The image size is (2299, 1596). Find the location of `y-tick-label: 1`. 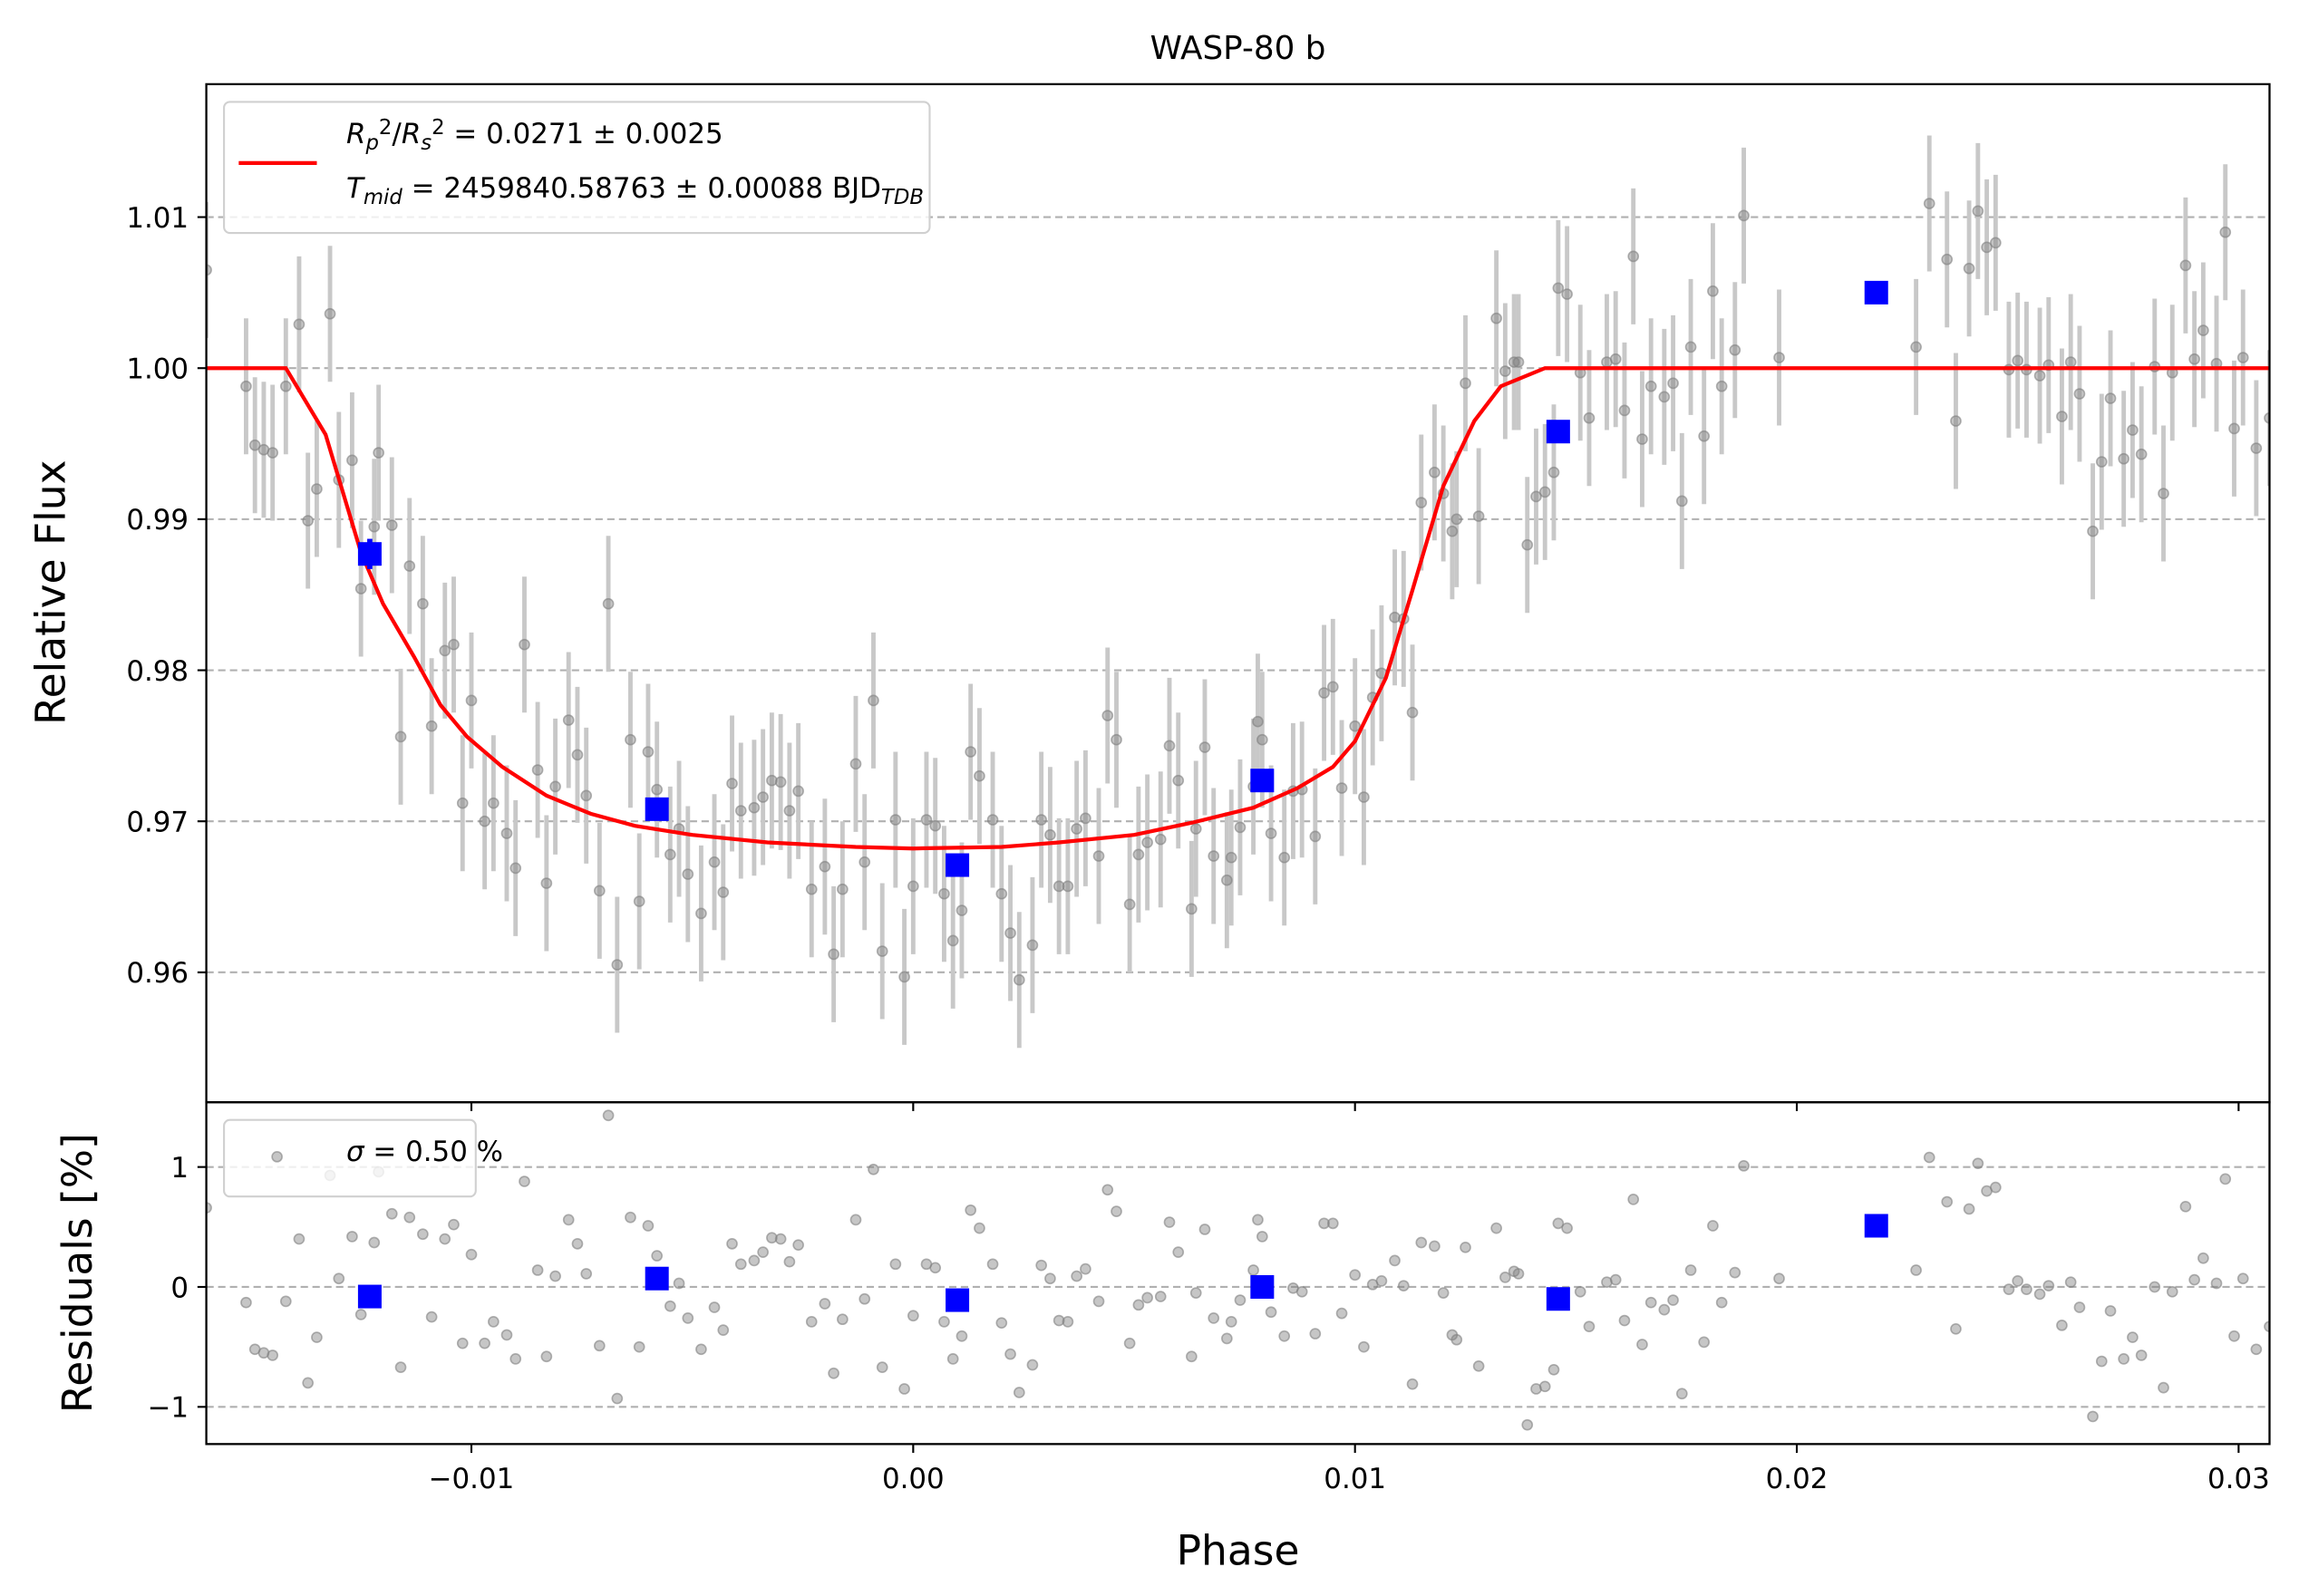

y-tick-label: 1 is located at coordinates (179, 1168).